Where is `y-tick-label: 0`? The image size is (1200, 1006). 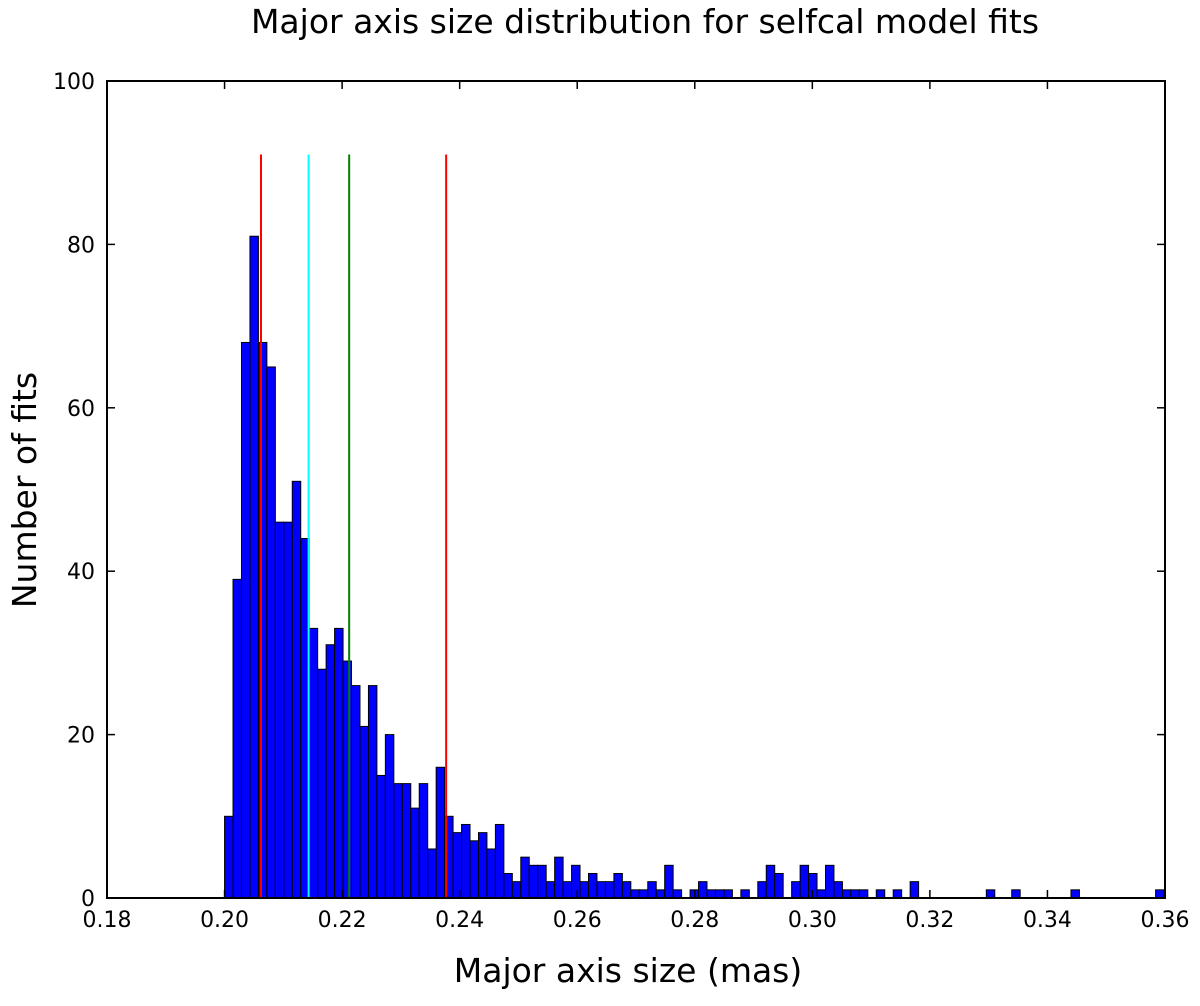 y-tick-label: 0 is located at coordinates (88, 899).